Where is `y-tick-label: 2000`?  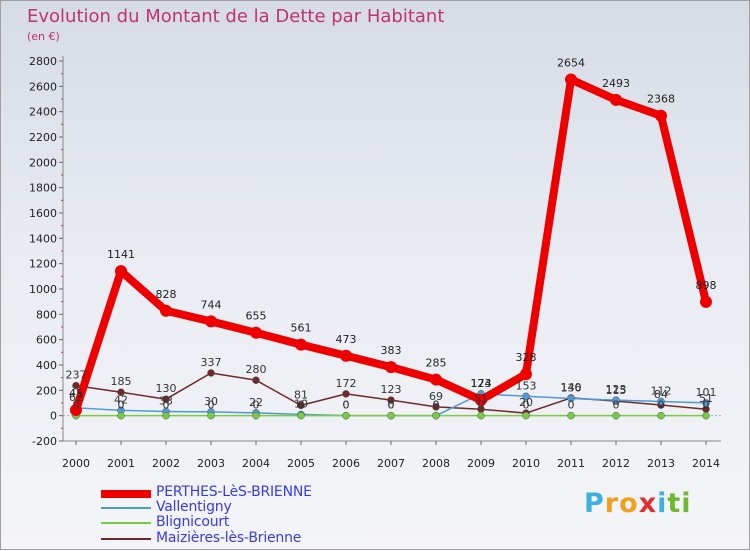
y-tick-label: 2000 is located at coordinates (43, 162).